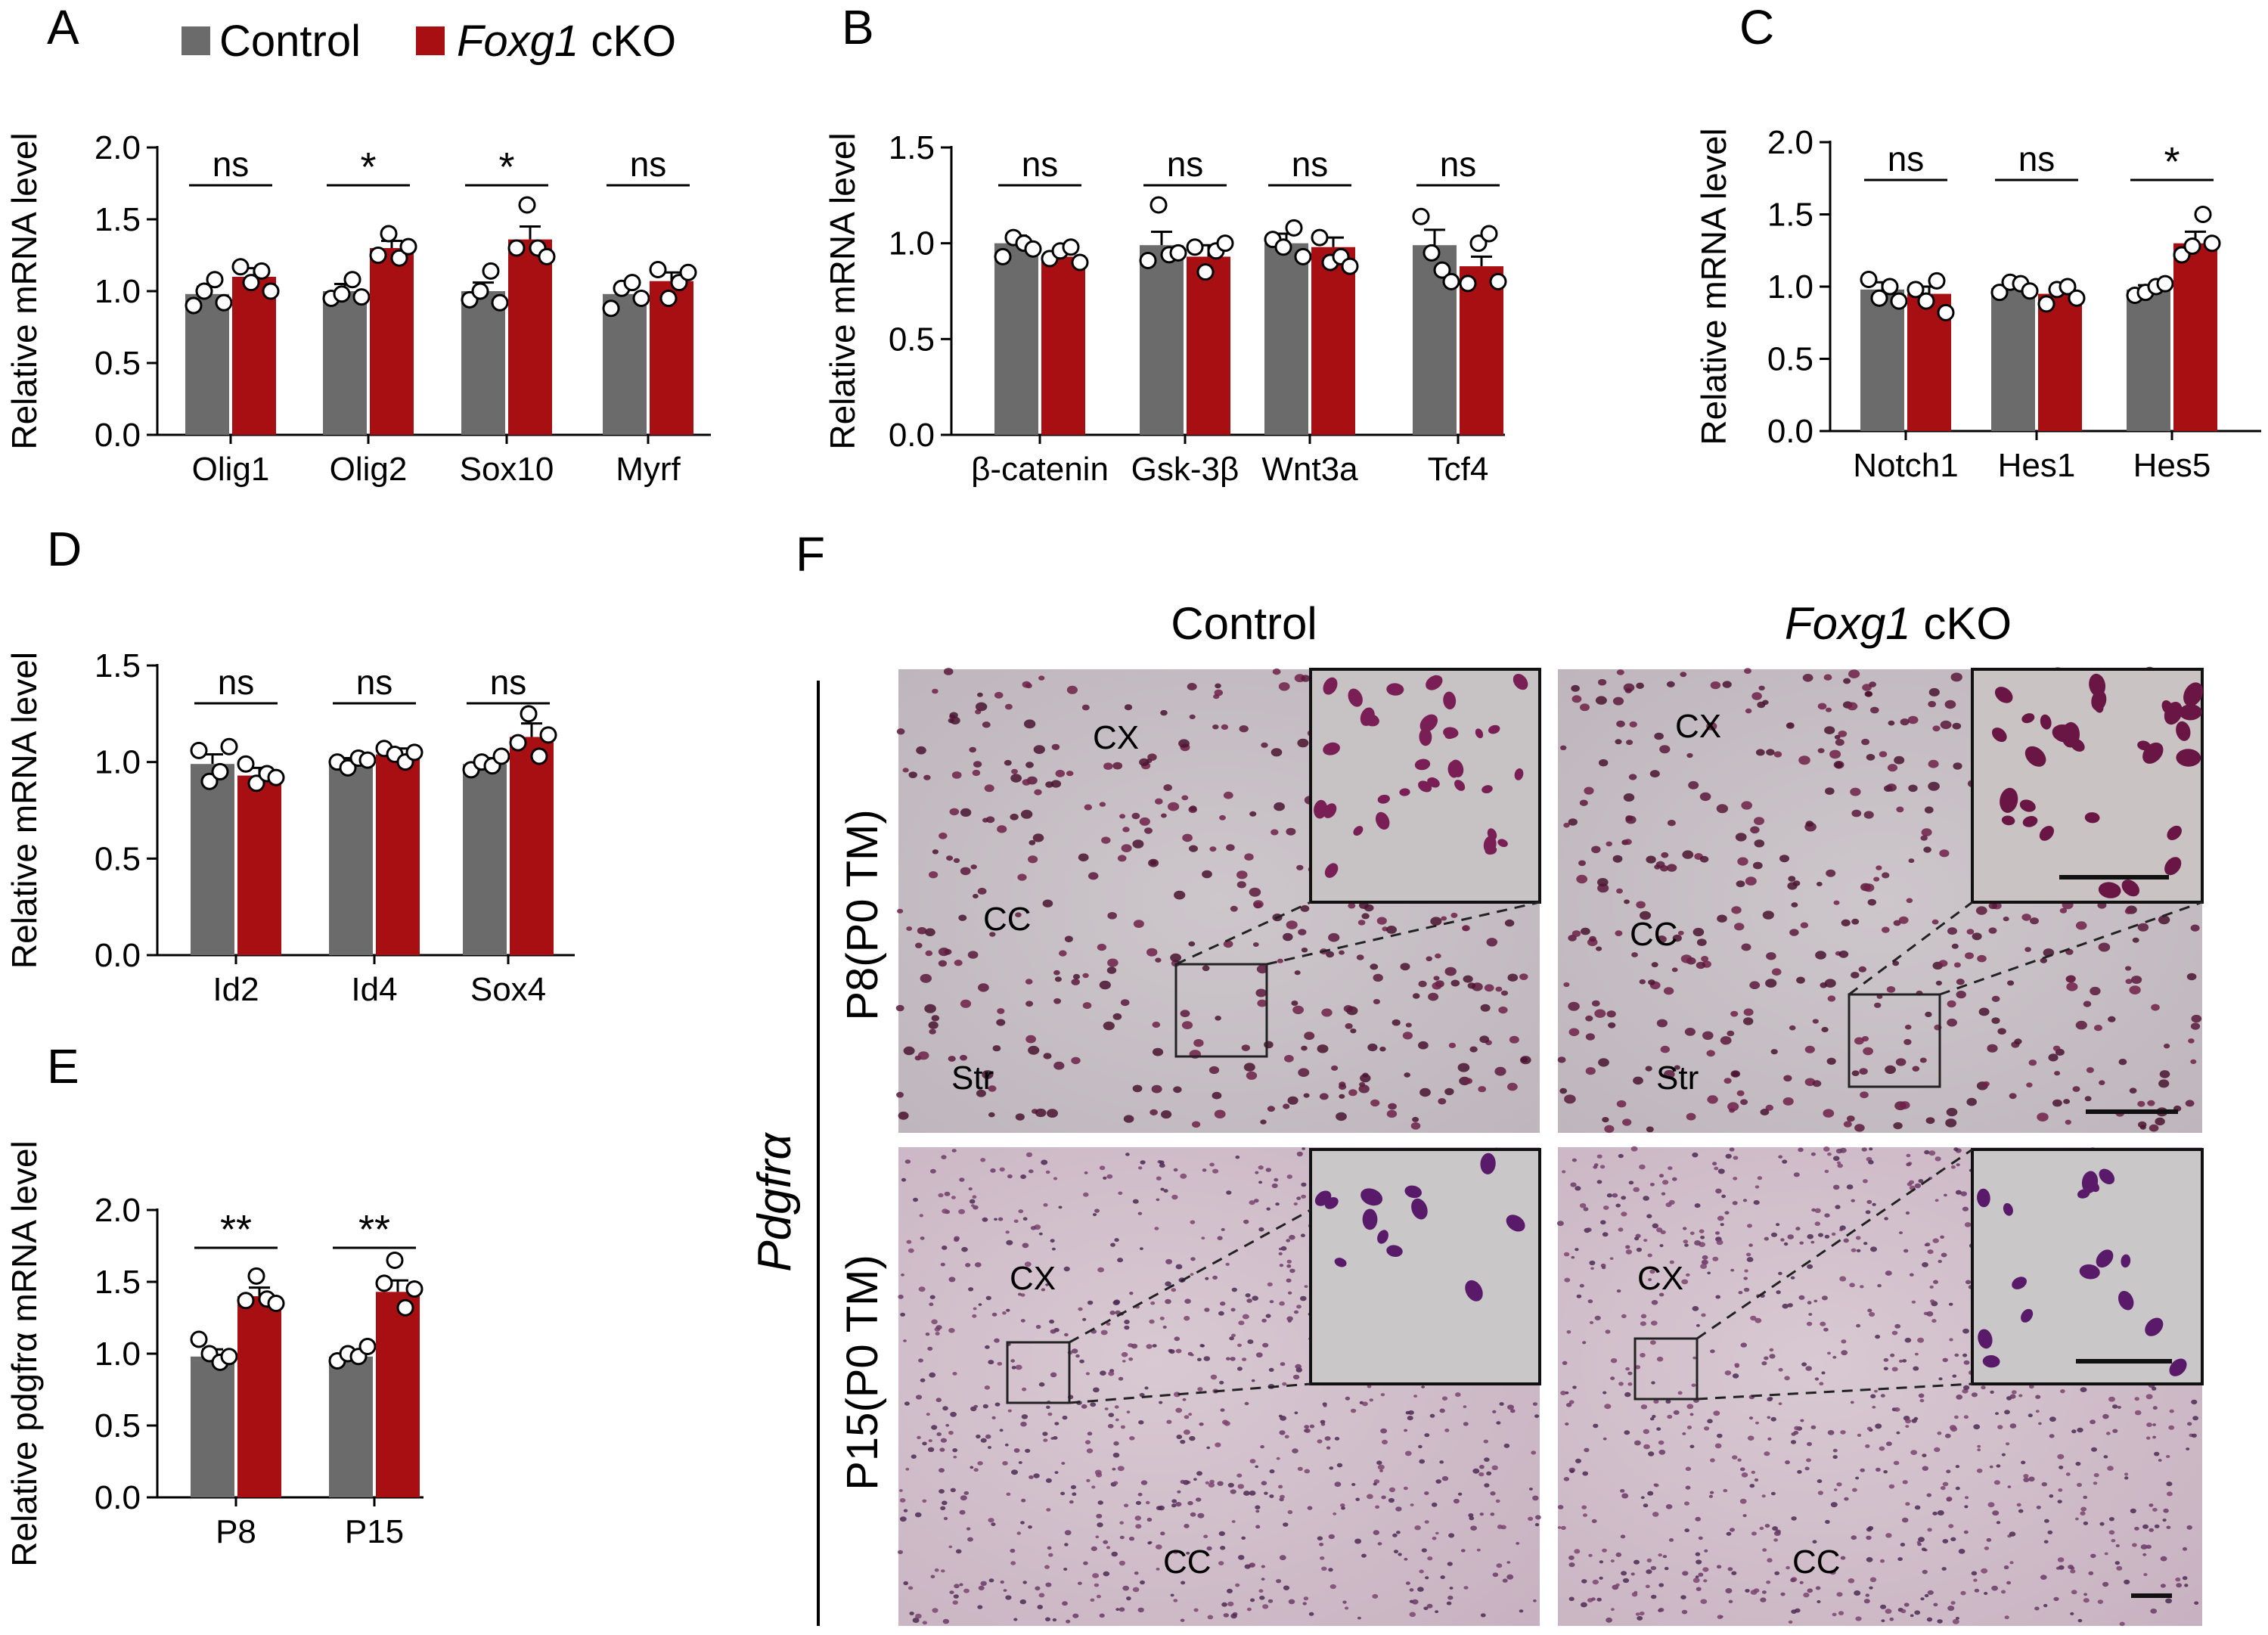 This screenshot has height=1635, width=2268. Describe the element at coordinates (912, 243) in the screenshot. I see `y-tick-label: 1.0` at that location.